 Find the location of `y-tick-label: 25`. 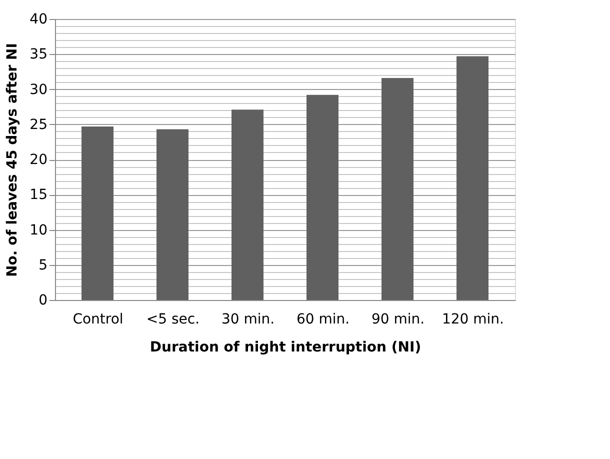

y-tick-label: 25 is located at coordinates (39, 124).